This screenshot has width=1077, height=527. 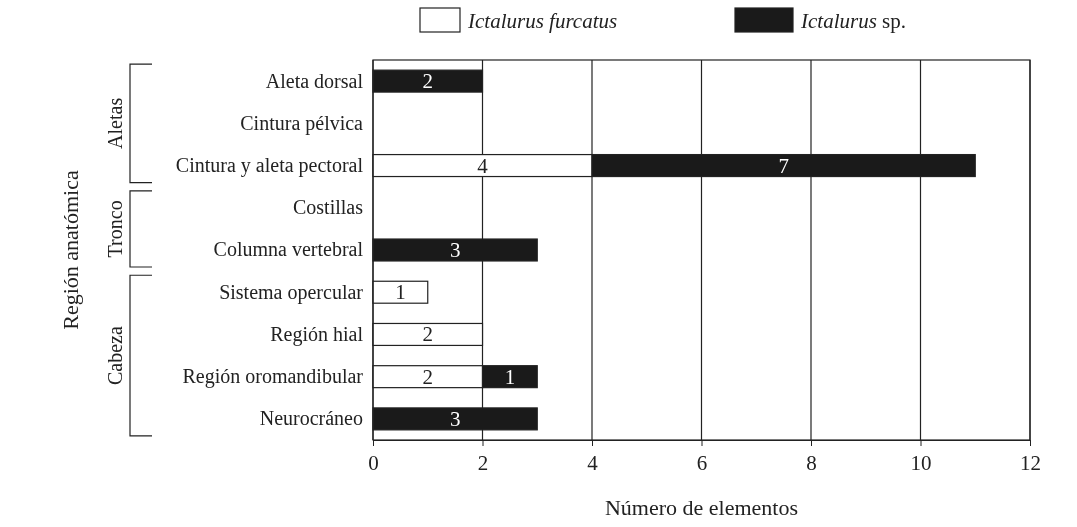 I want to click on y-tick-label: Aleta dorsal, so click(x=314, y=80).